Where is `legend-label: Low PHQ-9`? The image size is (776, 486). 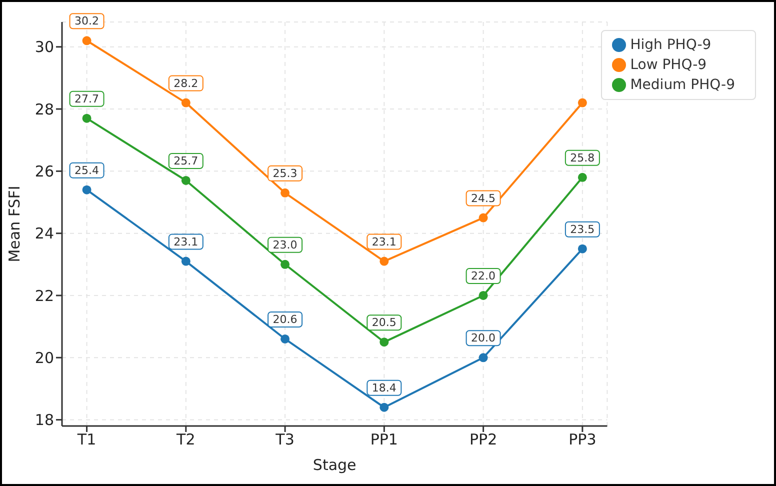
legend-label: Low PHQ-9 is located at coordinates (668, 65).